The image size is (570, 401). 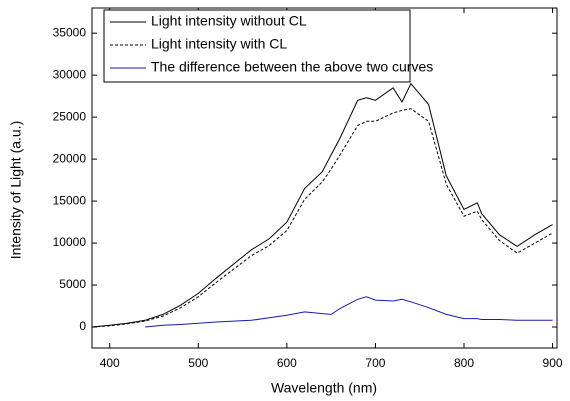 I want to click on legend-label: Light intensity without CL, so click(x=229, y=21).